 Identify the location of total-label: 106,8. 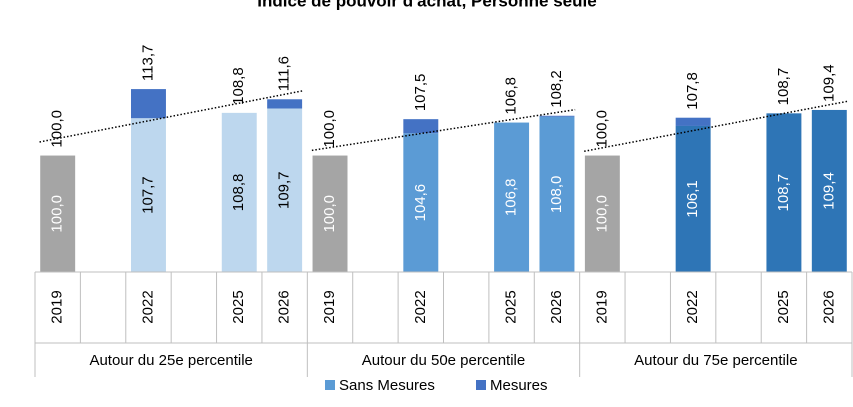
(511, 96).